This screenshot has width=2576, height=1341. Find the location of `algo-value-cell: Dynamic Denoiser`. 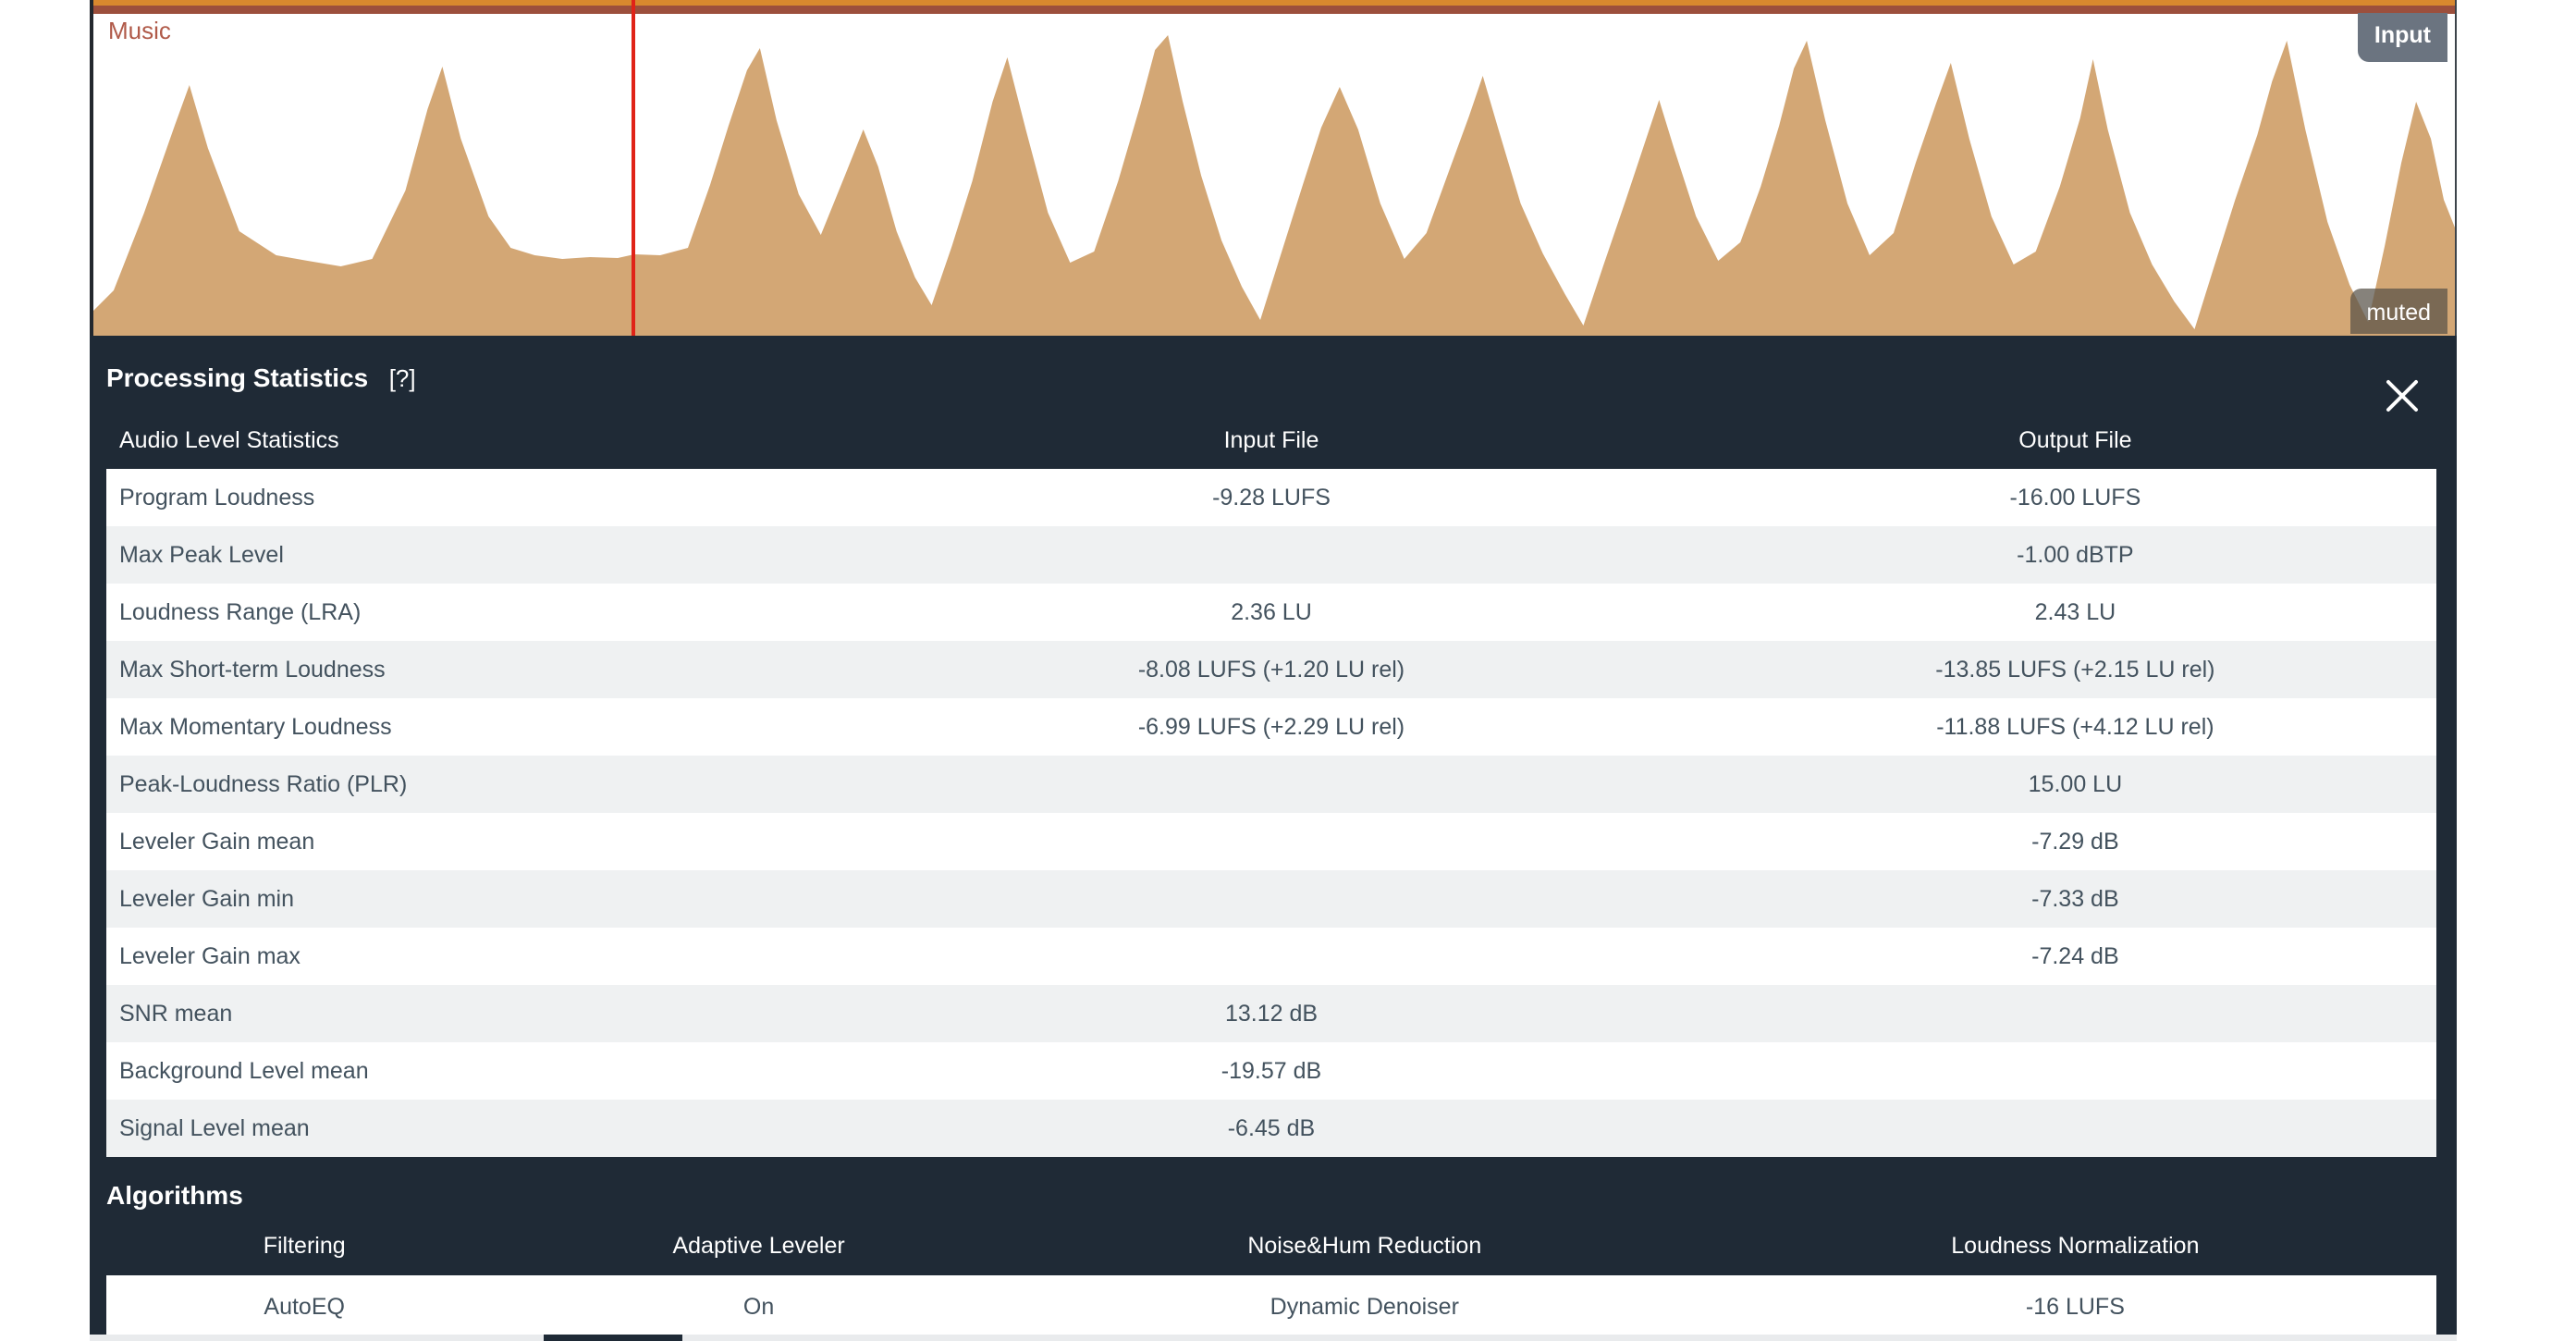

algo-value-cell: Dynamic Denoiser is located at coordinates (1364, 1306).